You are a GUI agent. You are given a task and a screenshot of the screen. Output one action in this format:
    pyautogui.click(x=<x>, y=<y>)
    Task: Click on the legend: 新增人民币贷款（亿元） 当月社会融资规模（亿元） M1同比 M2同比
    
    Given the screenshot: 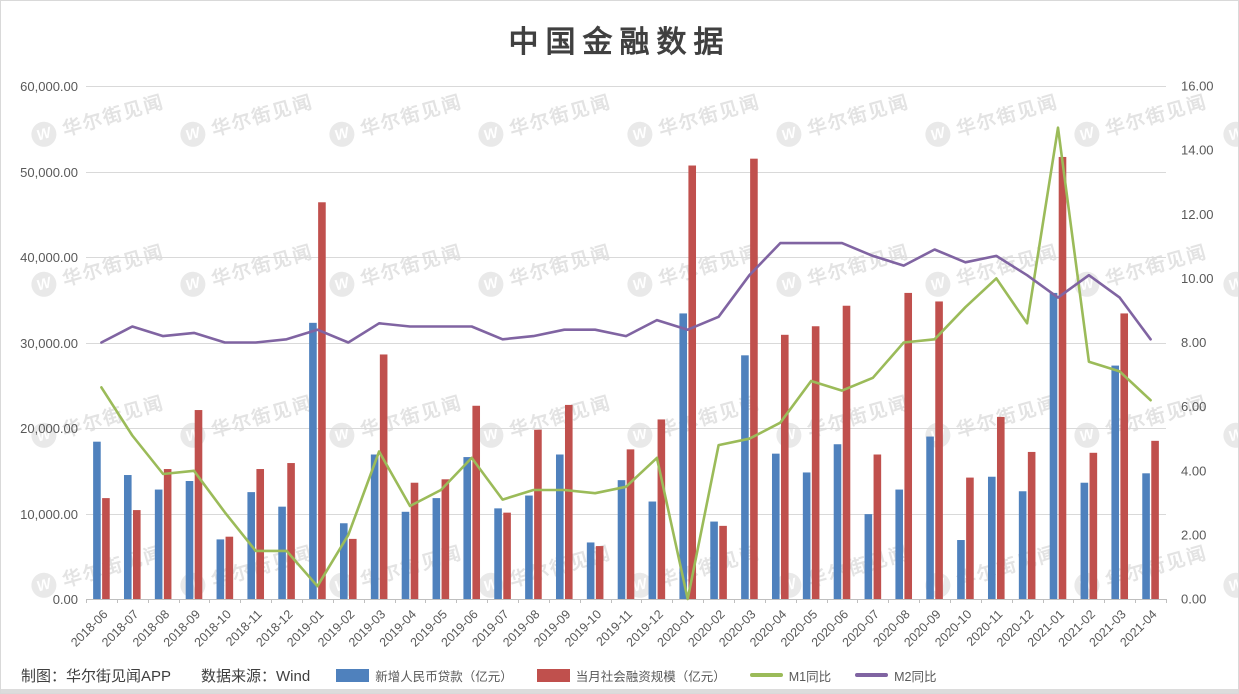 What is the action you would take?
    pyautogui.click(x=636, y=675)
    